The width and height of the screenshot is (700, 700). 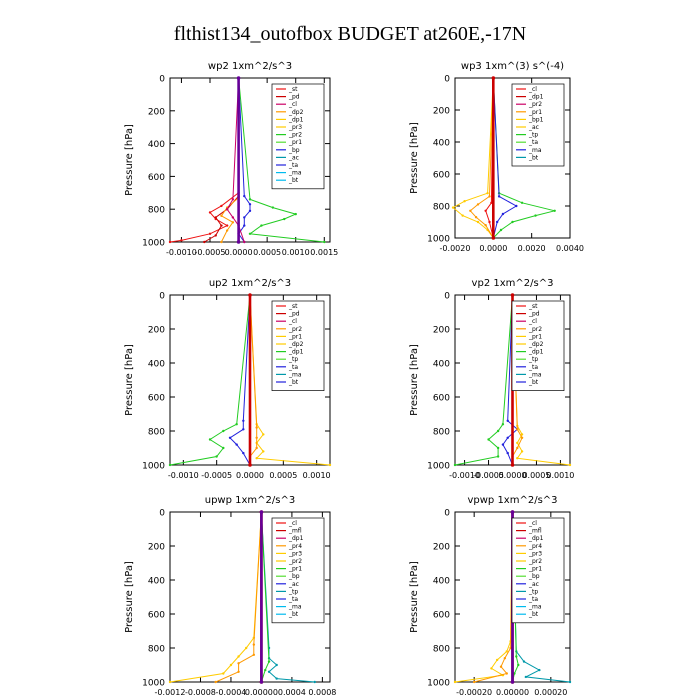 What do you see at coordinates (250, 283) in the screenshot?
I see `panel-title: up2 1xm^2/s^3` at bounding box center [250, 283].